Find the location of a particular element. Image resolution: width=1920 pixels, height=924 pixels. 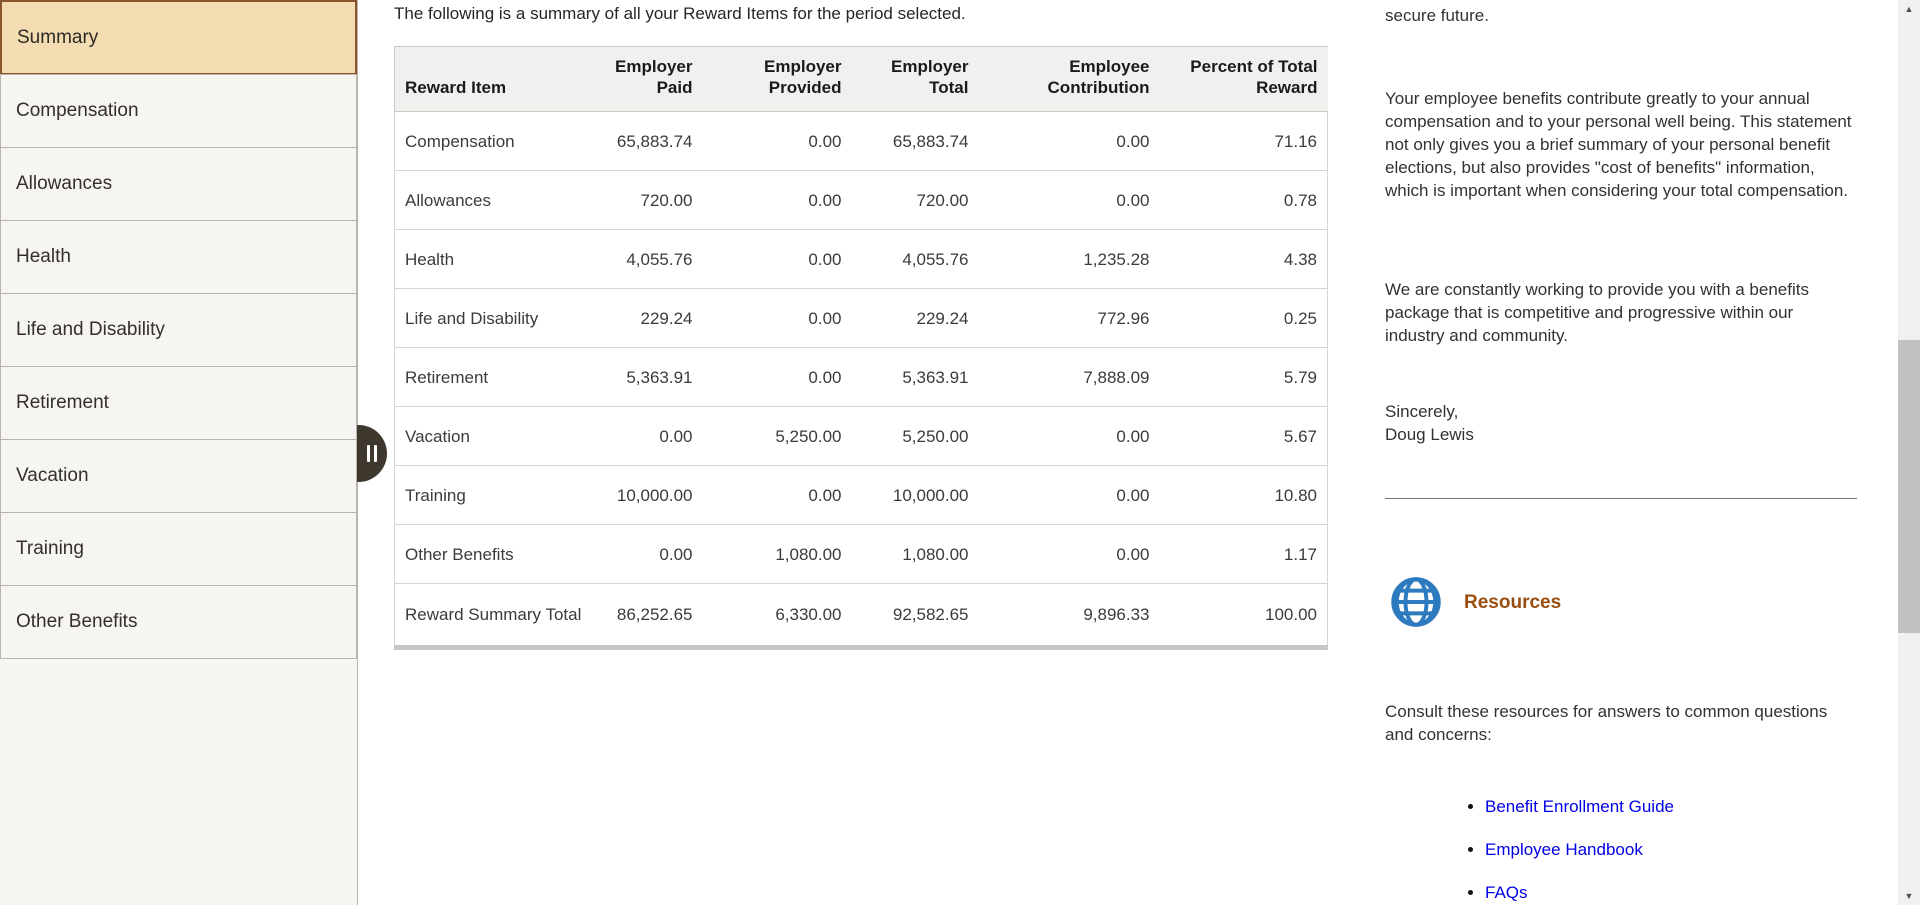

sidebar-item-vacation: Vacation is located at coordinates (178, 476).